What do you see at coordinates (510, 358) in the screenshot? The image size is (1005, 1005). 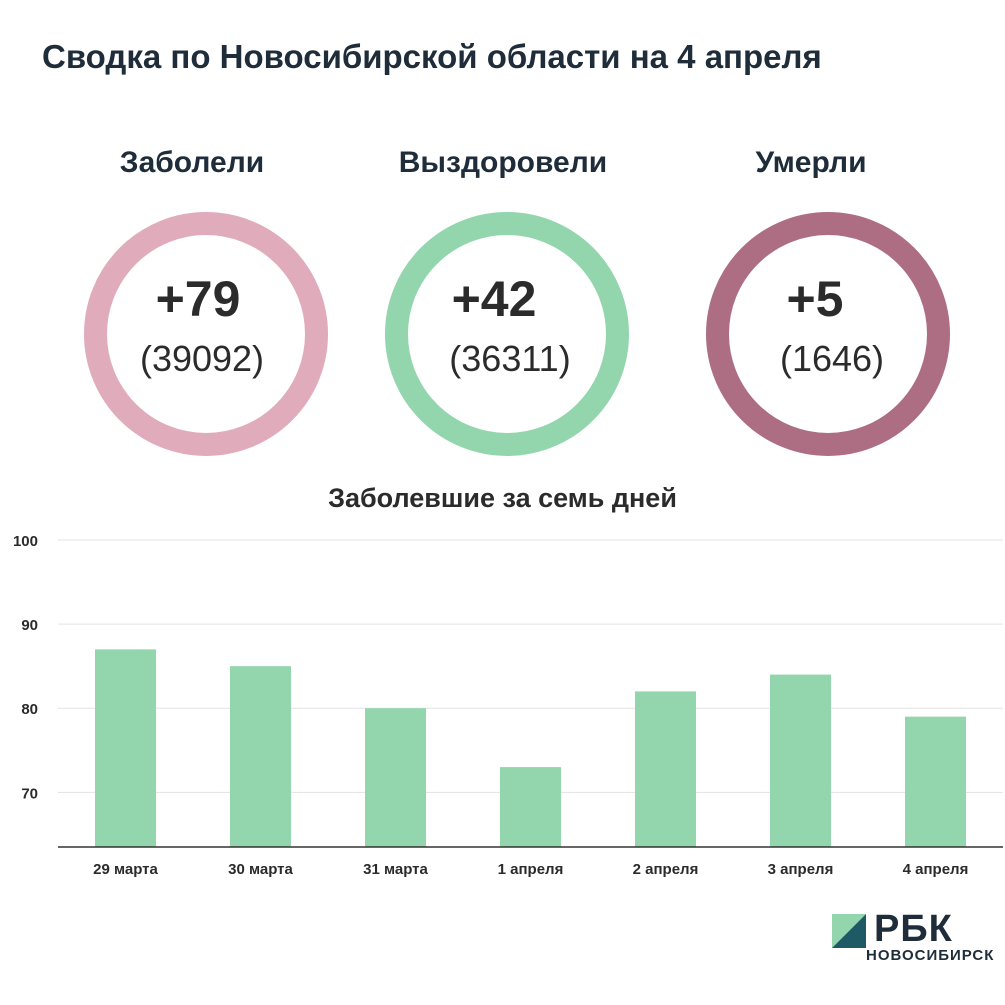 I see `recovered-total: (36311)` at bounding box center [510, 358].